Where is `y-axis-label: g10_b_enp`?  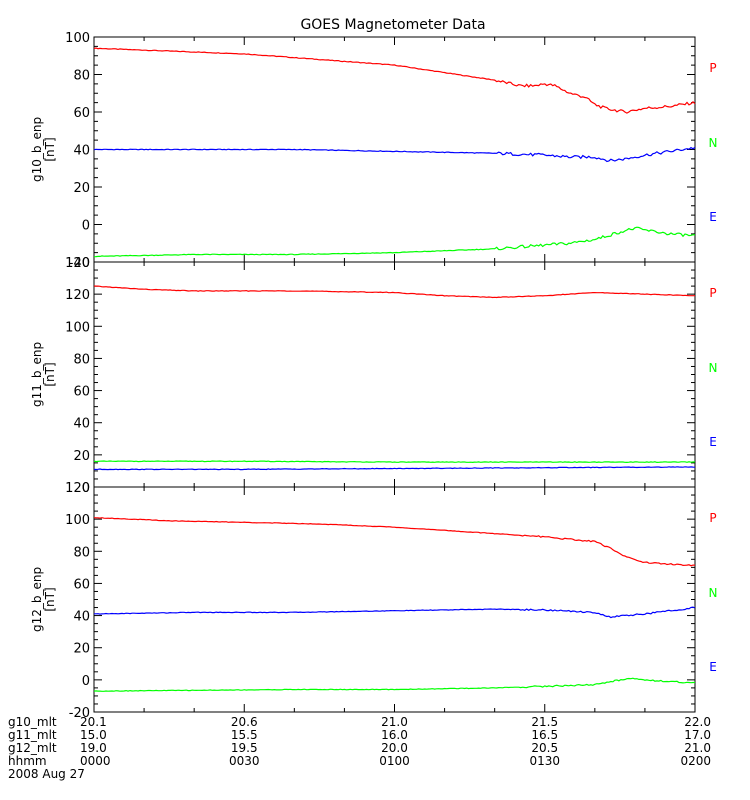
y-axis-label: g10_b_enp is located at coordinates (37, 149).